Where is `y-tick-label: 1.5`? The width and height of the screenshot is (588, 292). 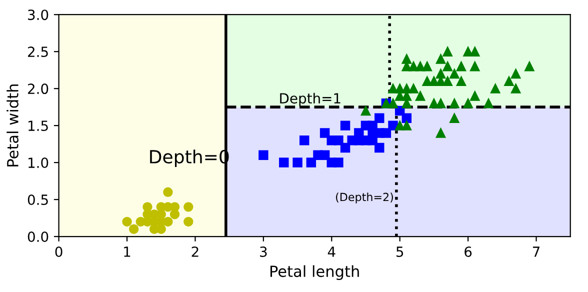 y-tick-label: 1.5 is located at coordinates (38, 126).